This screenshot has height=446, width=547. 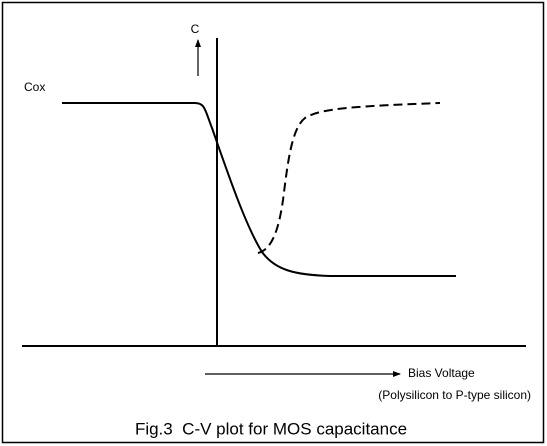 What do you see at coordinates (349, 178) in the screenshot?
I see `dashed-curve` at bounding box center [349, 178].